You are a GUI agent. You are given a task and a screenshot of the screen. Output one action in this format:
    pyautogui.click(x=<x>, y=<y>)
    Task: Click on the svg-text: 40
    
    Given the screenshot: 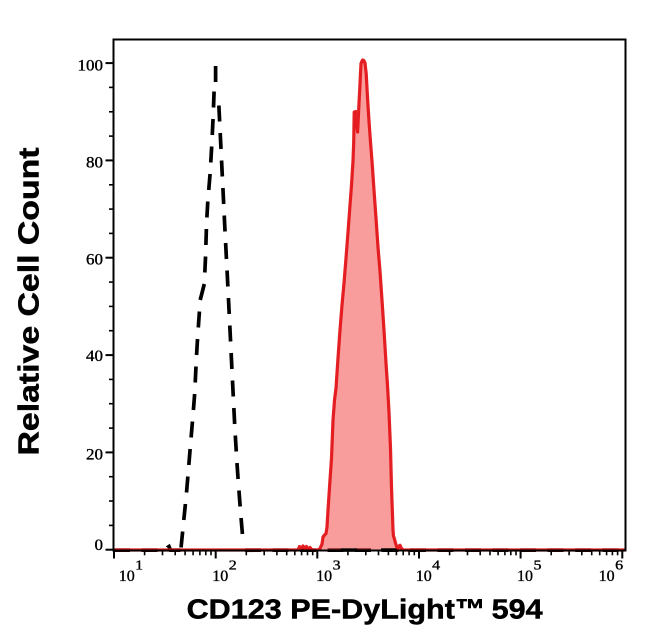 What is the action you would take?
    pyautogui.click(x=94, y=356)
    